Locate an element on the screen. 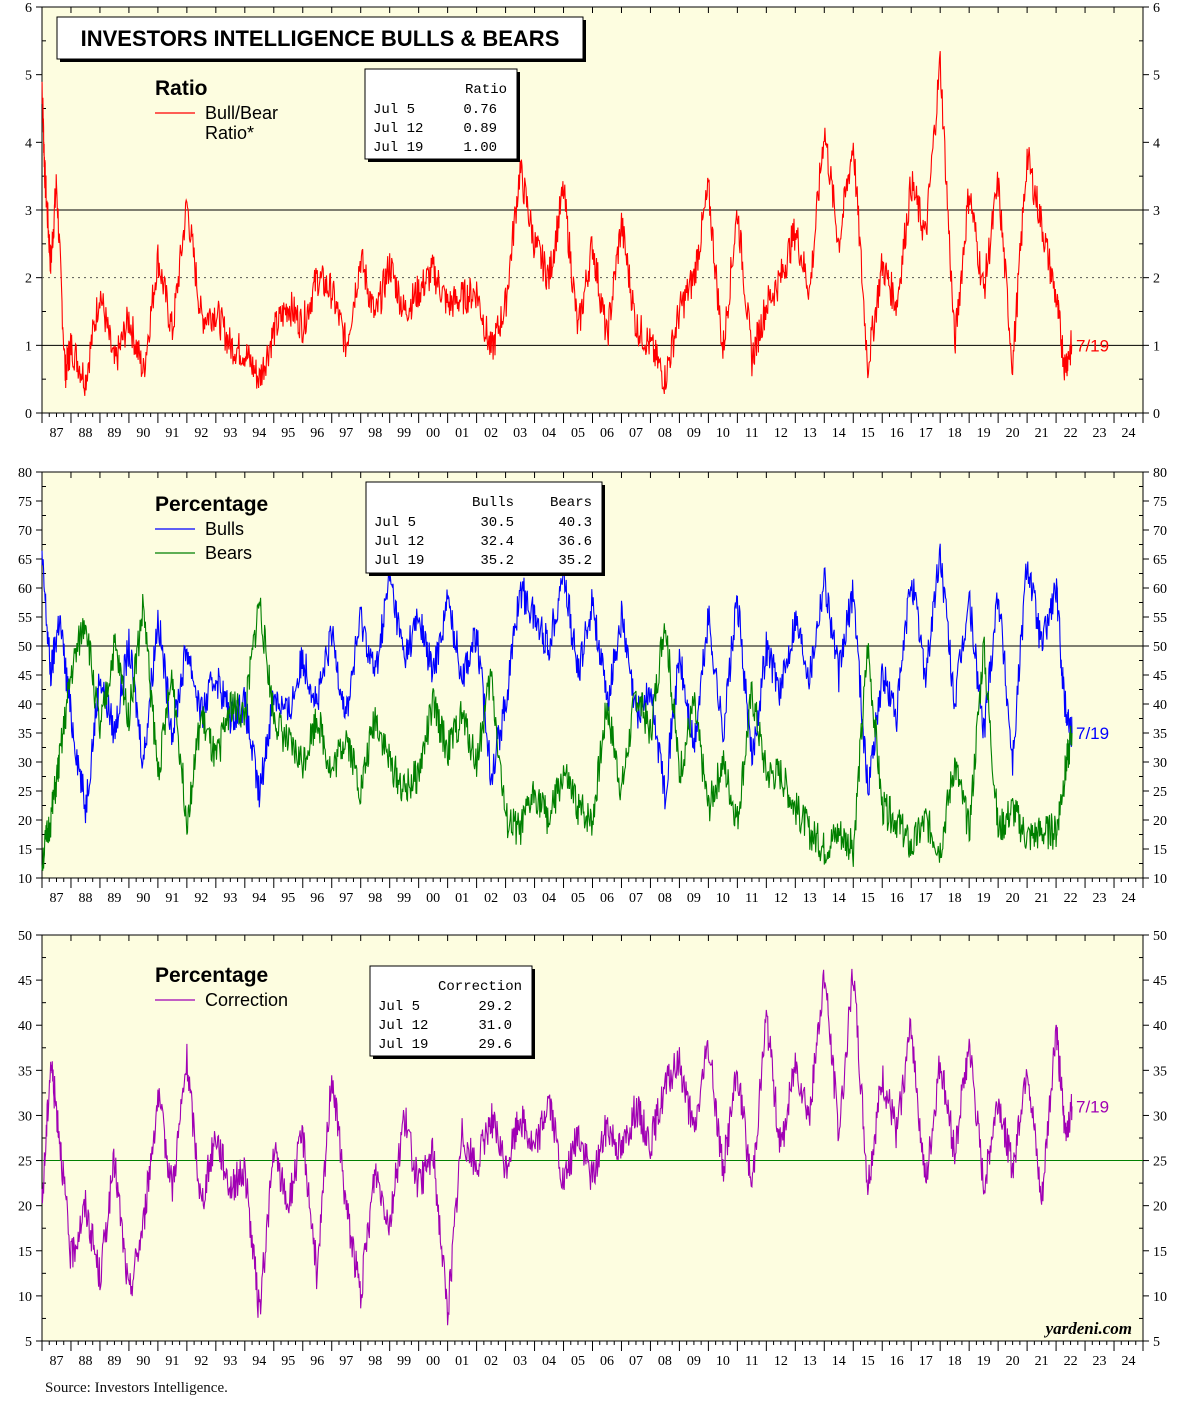  legend-label: Bulls is located at coordinates (224, 529).